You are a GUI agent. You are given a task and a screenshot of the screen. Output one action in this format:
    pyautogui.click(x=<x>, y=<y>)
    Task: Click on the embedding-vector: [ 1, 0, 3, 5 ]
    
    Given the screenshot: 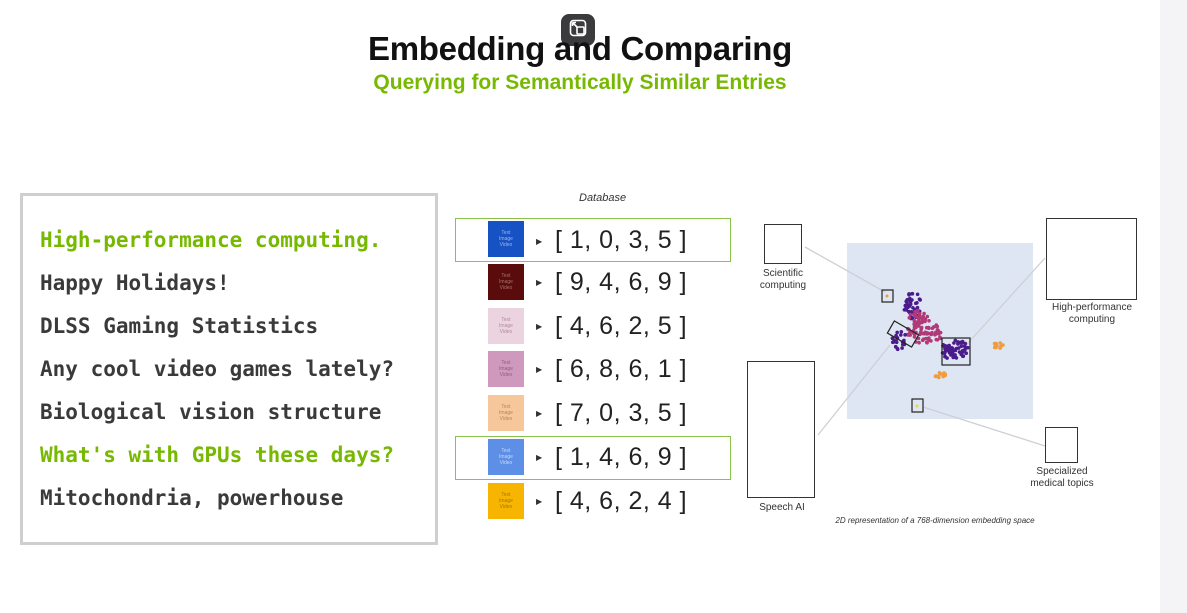 What is the action you would take?
    pyautogui.click(x=621, y=240)
    